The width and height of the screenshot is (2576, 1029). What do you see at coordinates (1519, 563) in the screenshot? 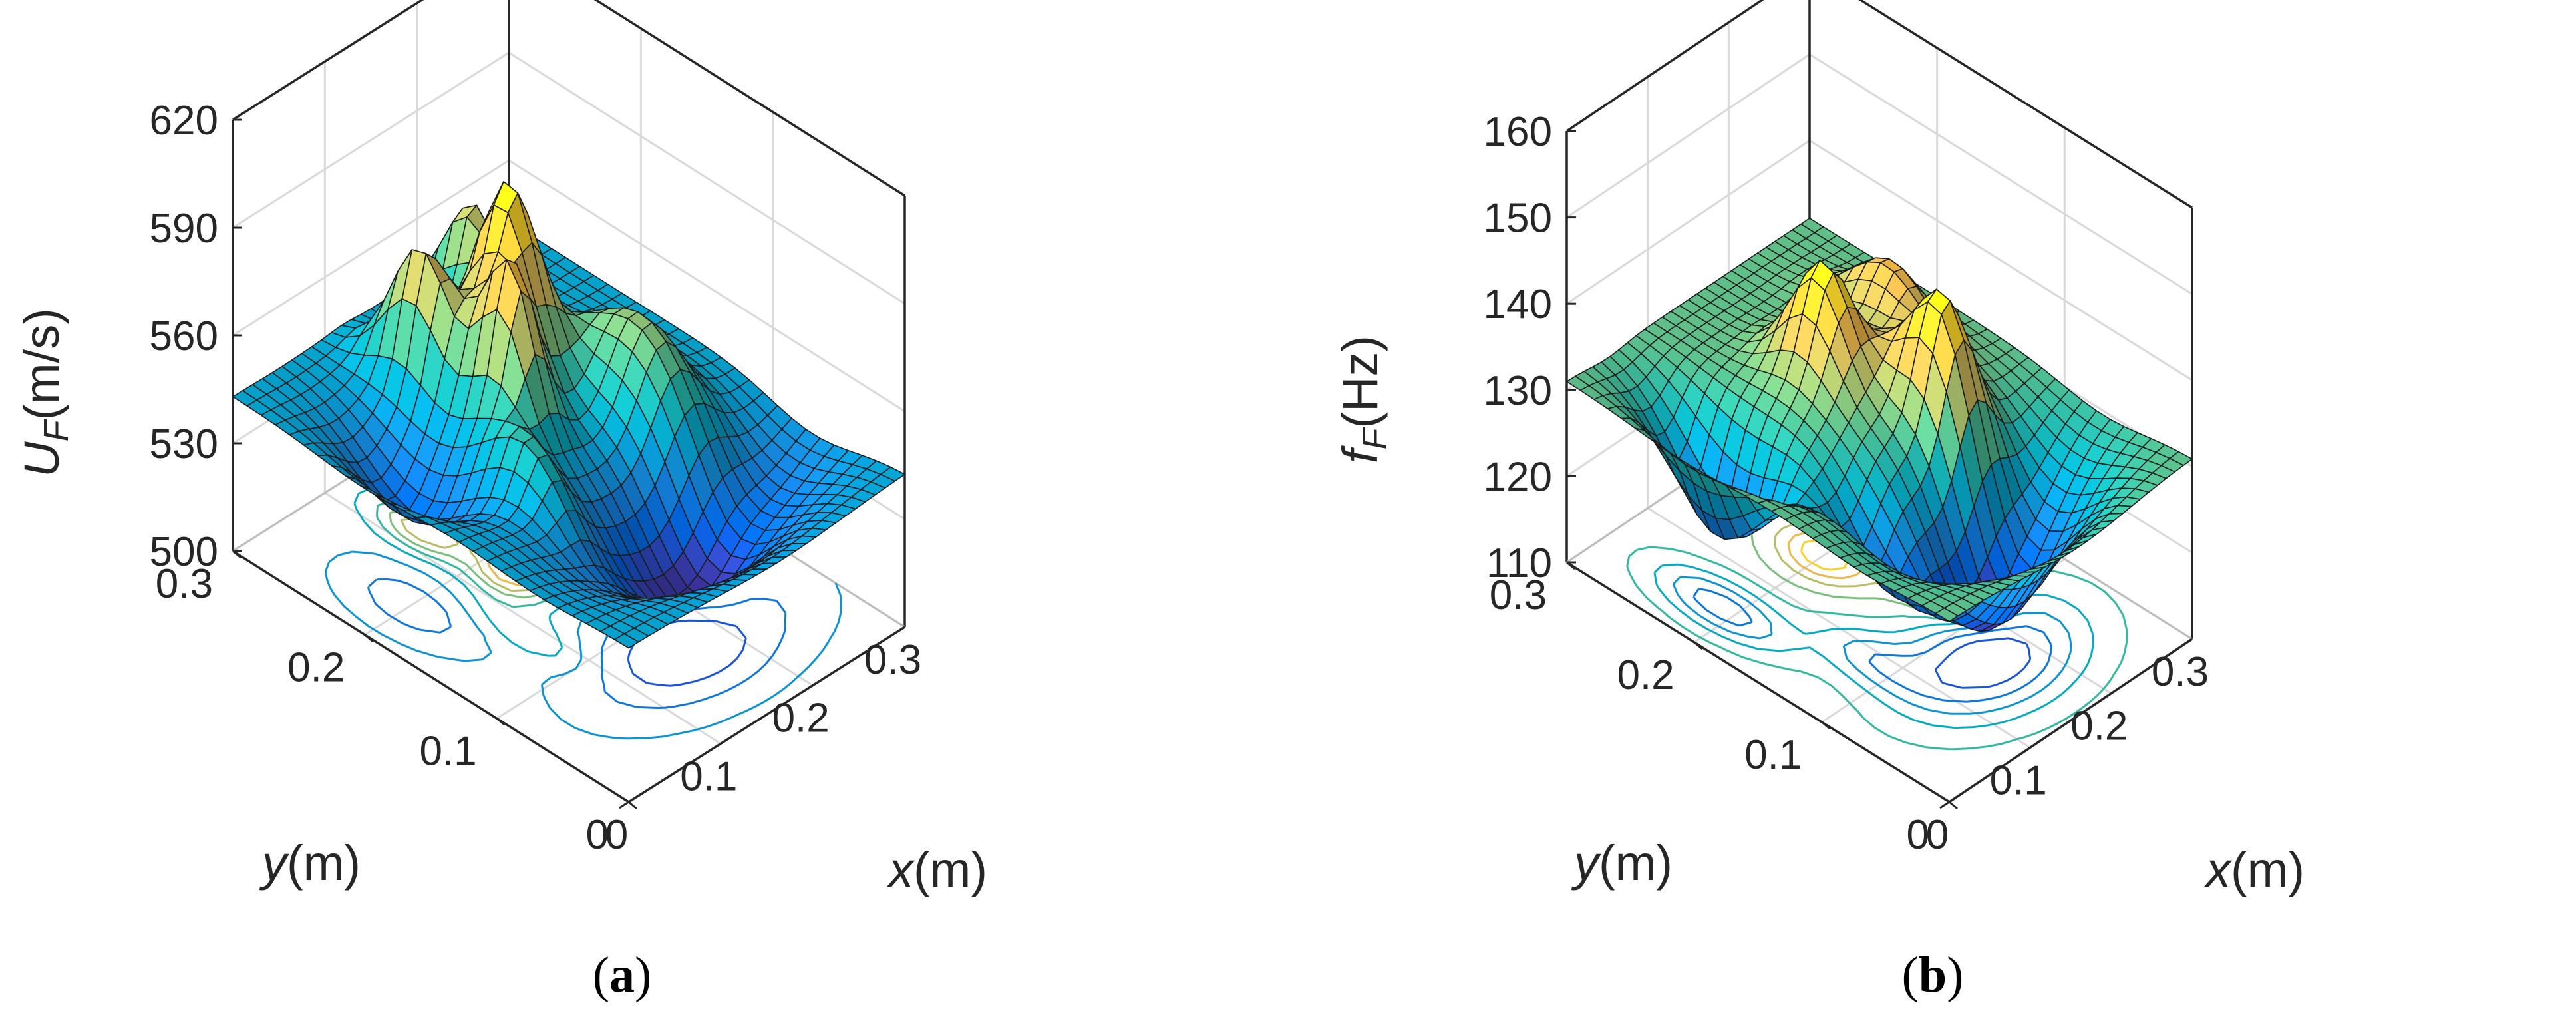
I see `z-tick-label: 110` at bounding box center [1519, 563].